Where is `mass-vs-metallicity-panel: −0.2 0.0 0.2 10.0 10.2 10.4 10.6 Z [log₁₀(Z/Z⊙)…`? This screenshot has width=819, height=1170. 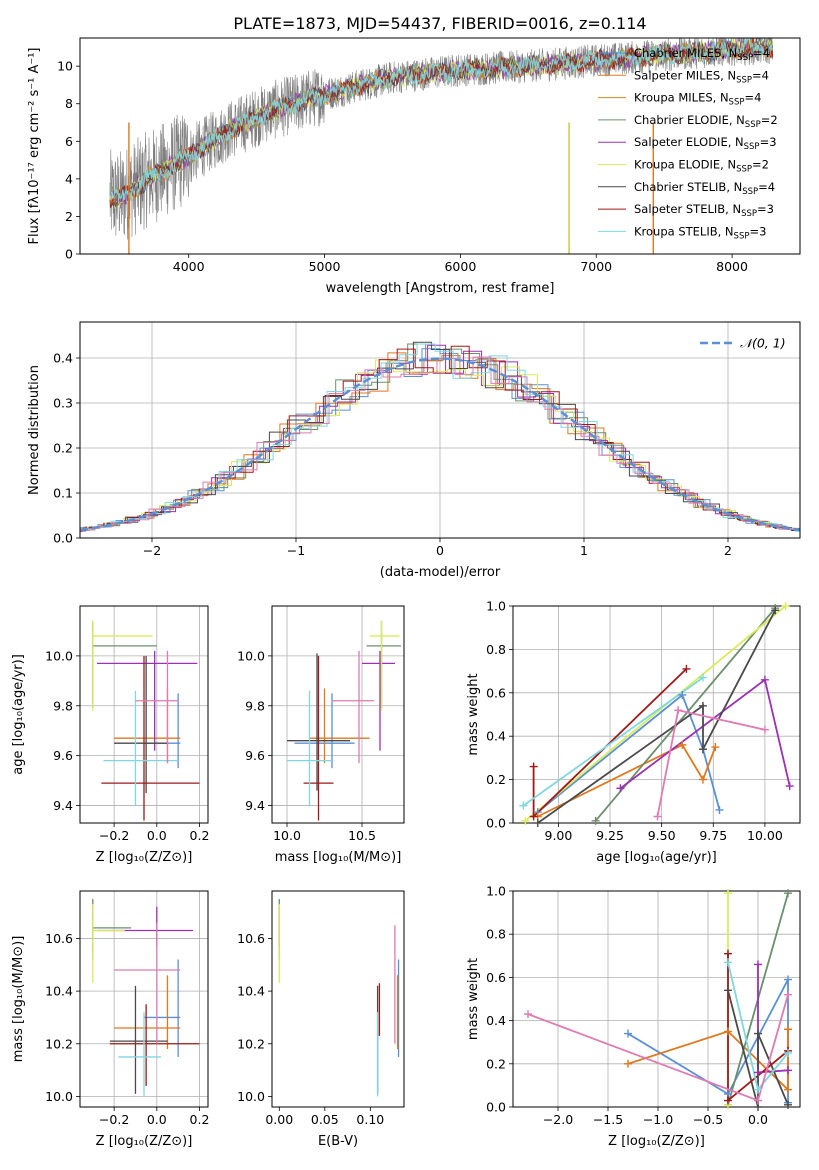
mass-vs-metallicity-panel: −0.2 0.0 0.2 10.0 10.2 10.4 10.6 Z [log₁₀(Z/Z⊙)… is located at coordinates (110, 1019).